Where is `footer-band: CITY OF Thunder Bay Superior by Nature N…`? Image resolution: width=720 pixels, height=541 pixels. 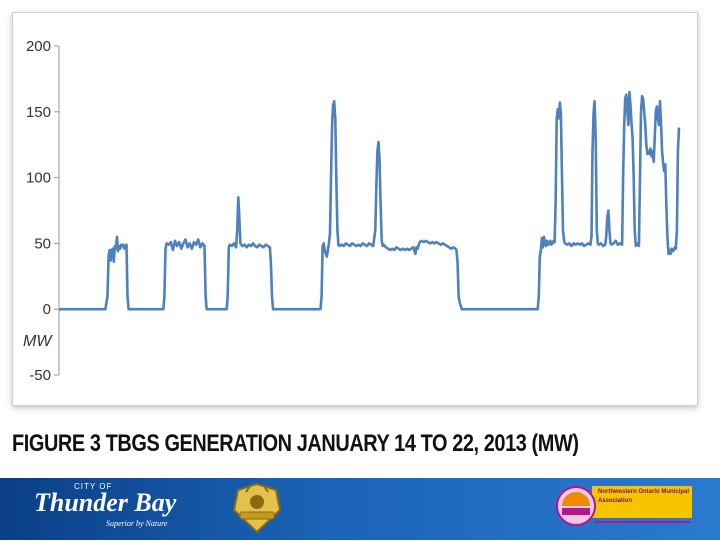 footer-band: CITY OF Thunder Bay Superior by Nature N… is located at coordinates (360, 509).